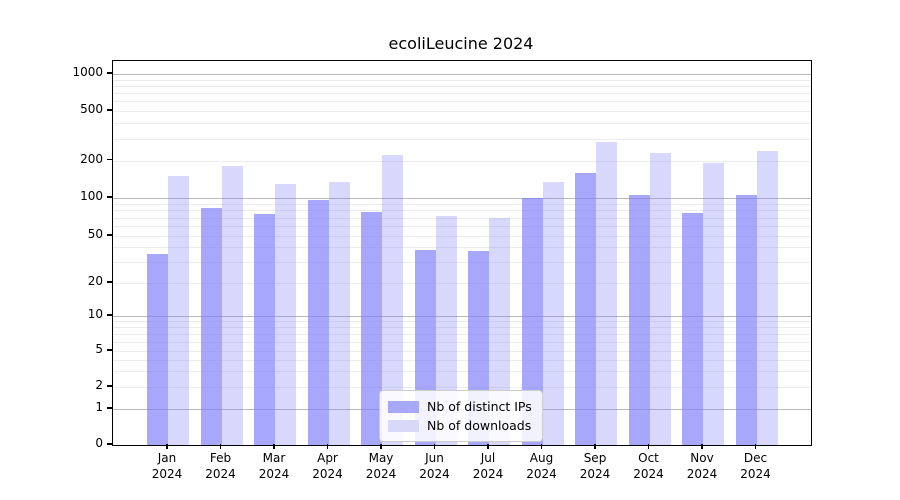 This screenshot has width=900, height=500. Describe the element at coordinates (553, 313) in the screenshot. I see `bar-aug-downloads` at that location.